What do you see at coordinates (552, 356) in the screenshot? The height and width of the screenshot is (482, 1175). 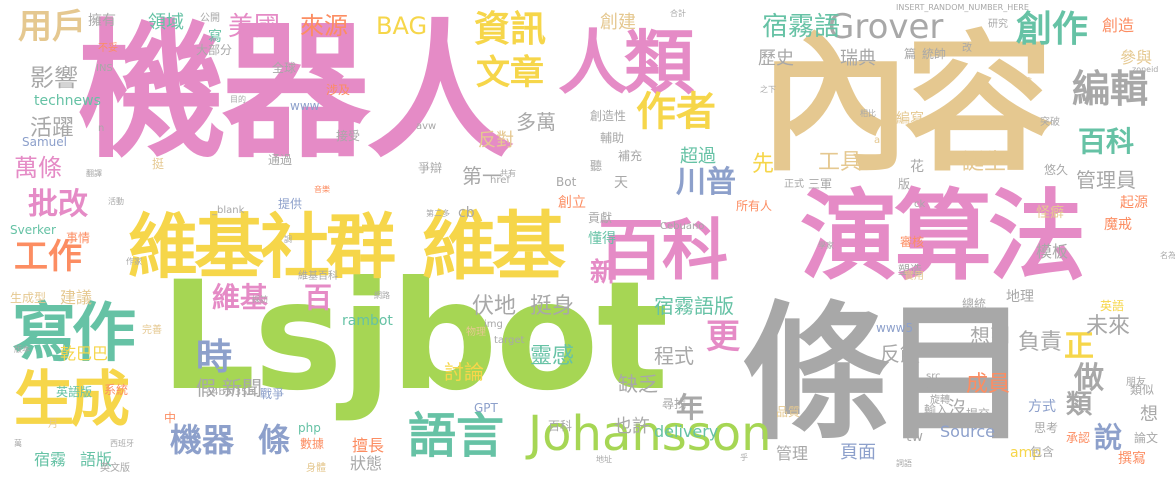 I see `cloud-word: 靈感` at bounding box center [552, 356].